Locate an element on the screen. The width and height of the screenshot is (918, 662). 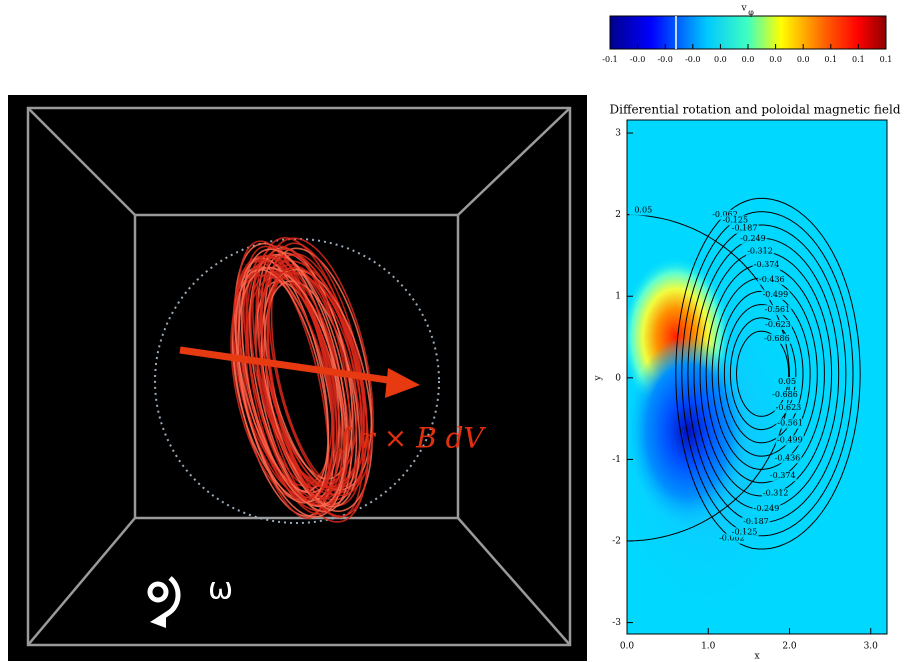
y-axis-label: y is located at coordinates (599, 378).